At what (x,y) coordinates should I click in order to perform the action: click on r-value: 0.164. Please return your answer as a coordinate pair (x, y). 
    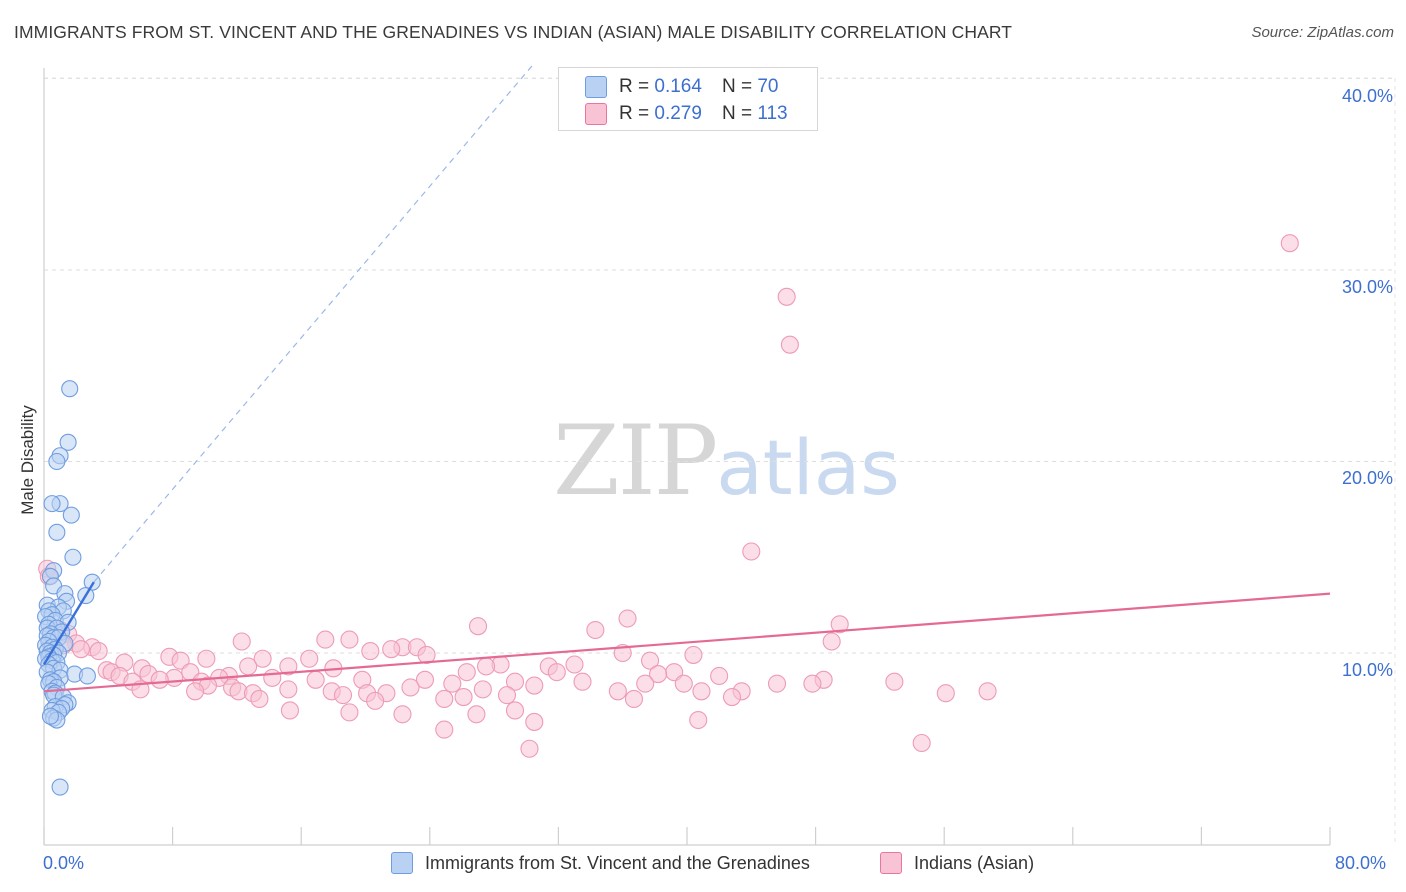
    Looking at the image, I should click on (678, 86).